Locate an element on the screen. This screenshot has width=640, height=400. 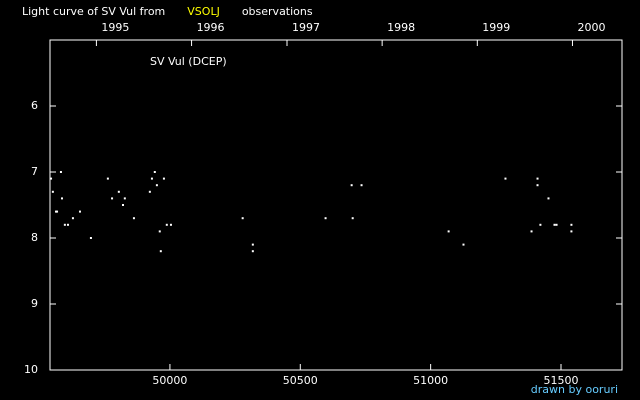
chart-title: Light curve of SV Vul from is located at coordinates (93, 11).